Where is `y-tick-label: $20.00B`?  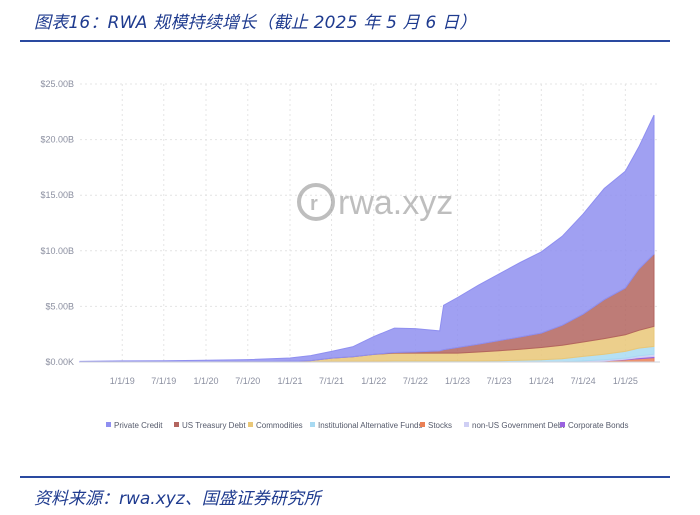
y-tick-label: $20.00B is located at coordinates (57, 140).